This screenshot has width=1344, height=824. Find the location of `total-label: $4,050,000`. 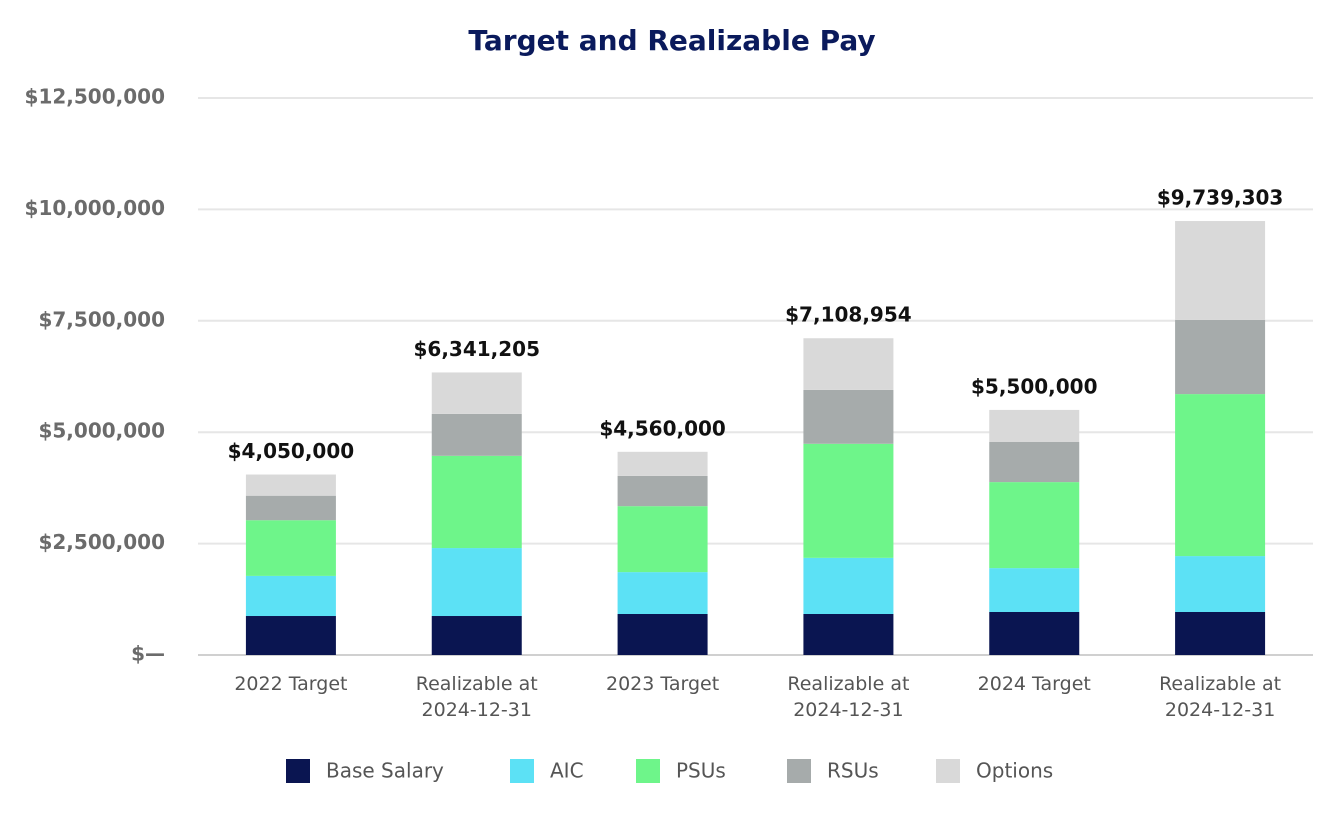

total-label: $4,050,000 is located at coordinates (291, 451).